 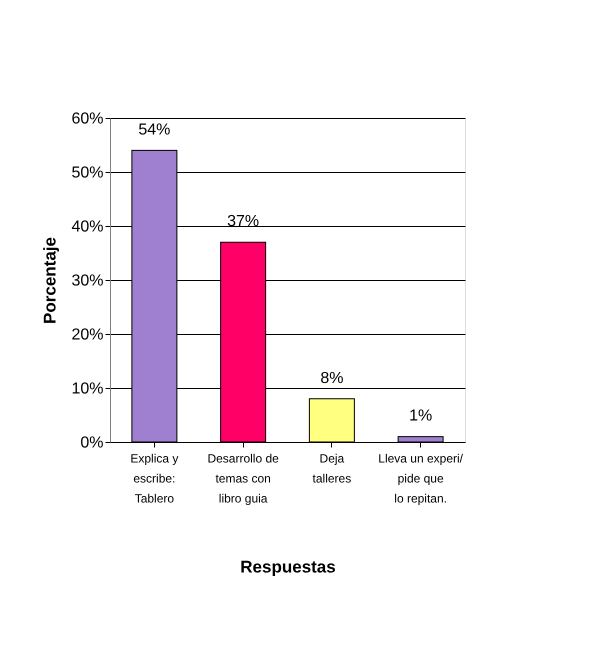 I want to click on x-tick-label: Lleva un experi/ pide que lo repitan., so click(x=421, y=479).